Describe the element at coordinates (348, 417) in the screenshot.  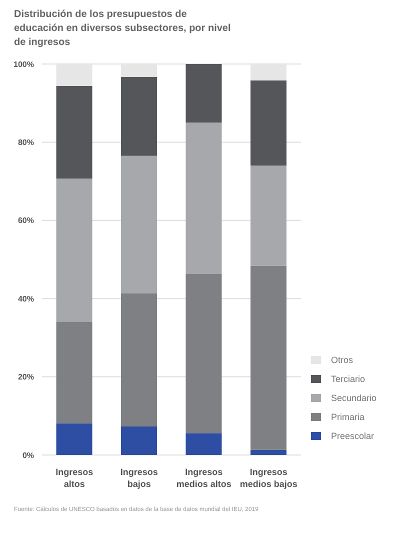
I see `legend-label: Primaria` at that location.